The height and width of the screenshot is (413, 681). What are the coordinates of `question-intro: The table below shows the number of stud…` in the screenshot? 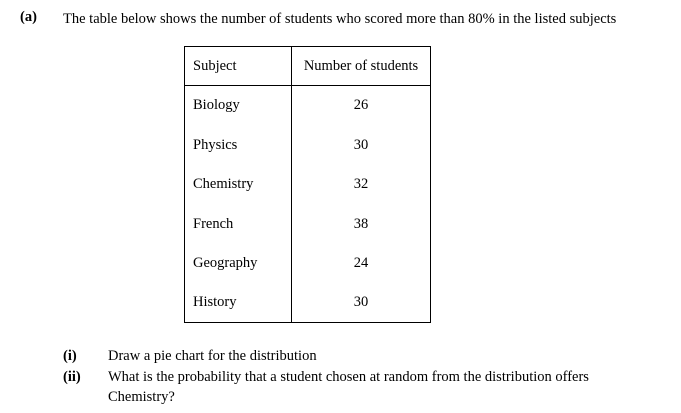 It's located at (340, 19).